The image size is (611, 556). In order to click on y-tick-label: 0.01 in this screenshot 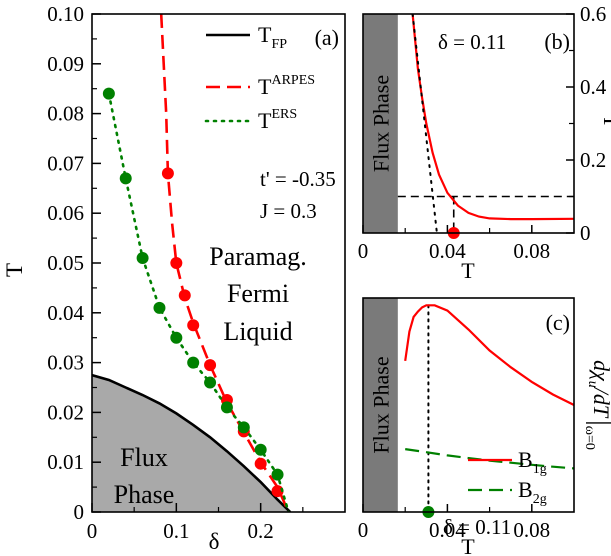, I will do `click(65, 462)`.